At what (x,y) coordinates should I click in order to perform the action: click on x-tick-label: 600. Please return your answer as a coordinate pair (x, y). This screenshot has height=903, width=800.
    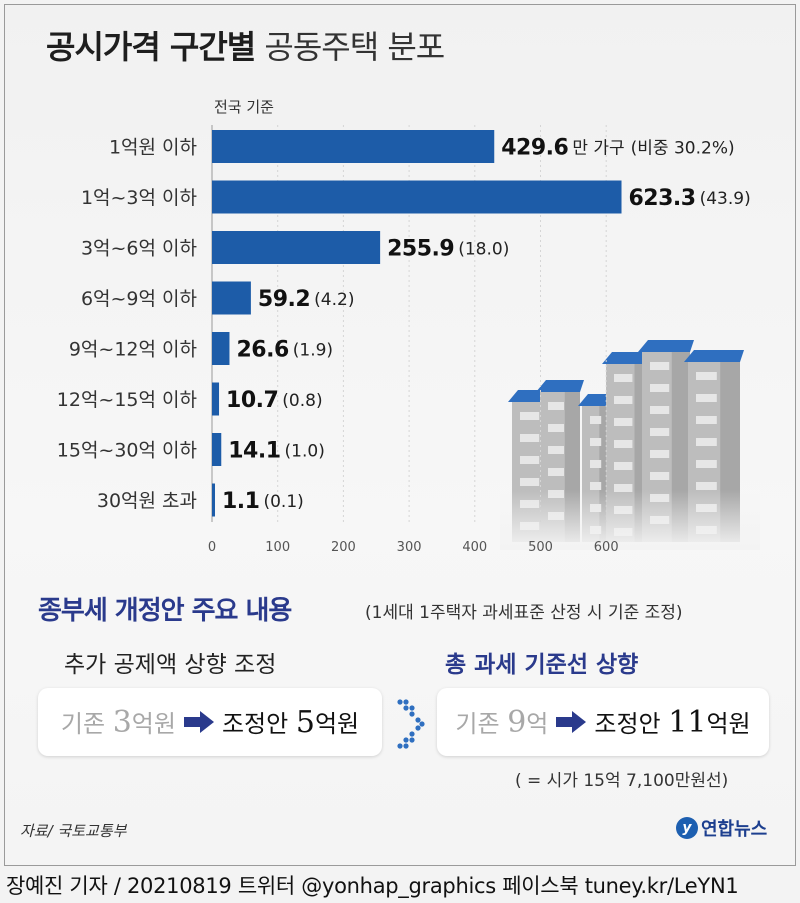
    Looking at the image, I should click on (606, 547).